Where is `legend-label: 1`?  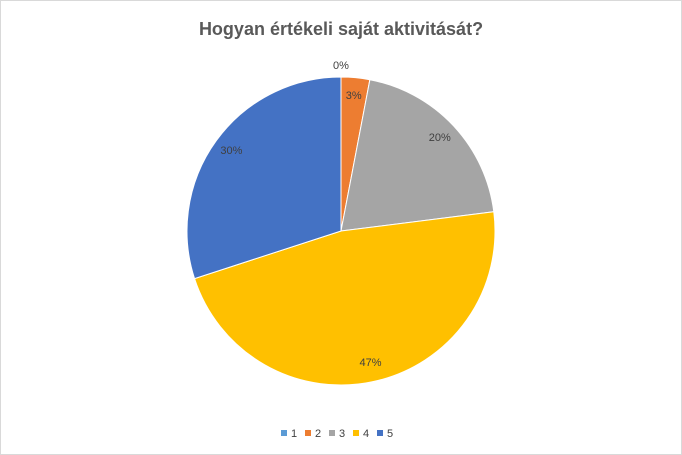 legend-label: 1 is located at coordinates (294, 434).